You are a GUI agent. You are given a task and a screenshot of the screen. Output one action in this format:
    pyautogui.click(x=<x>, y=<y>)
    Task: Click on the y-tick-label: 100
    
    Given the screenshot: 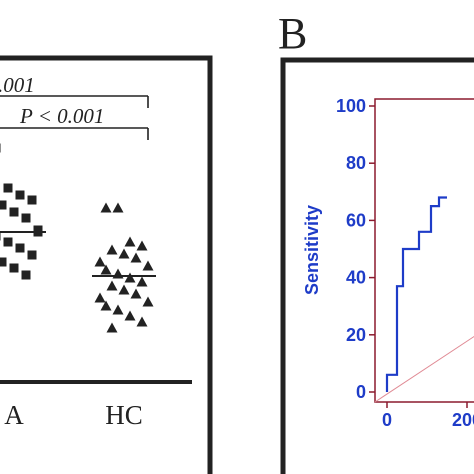 What is the action you would take?
    pyautogui.click(x=351, y=106)
    